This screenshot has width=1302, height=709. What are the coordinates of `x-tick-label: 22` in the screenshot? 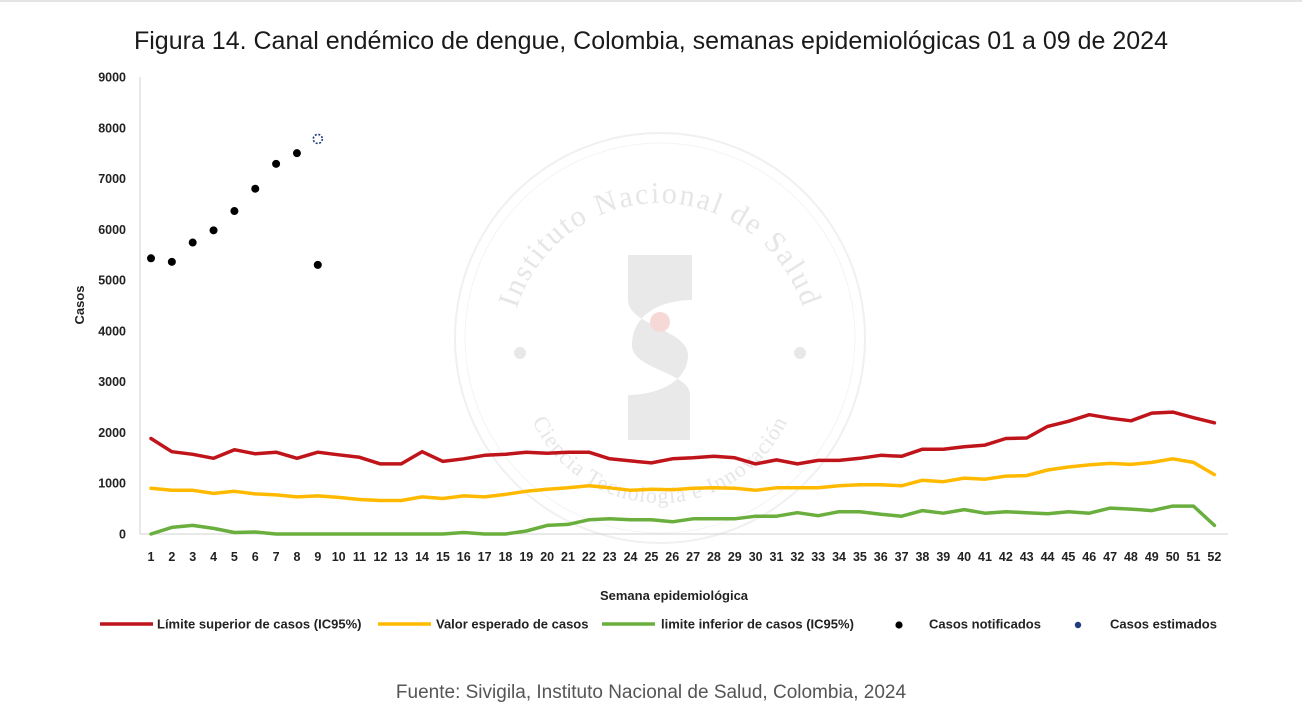 It's located at (589, 557).